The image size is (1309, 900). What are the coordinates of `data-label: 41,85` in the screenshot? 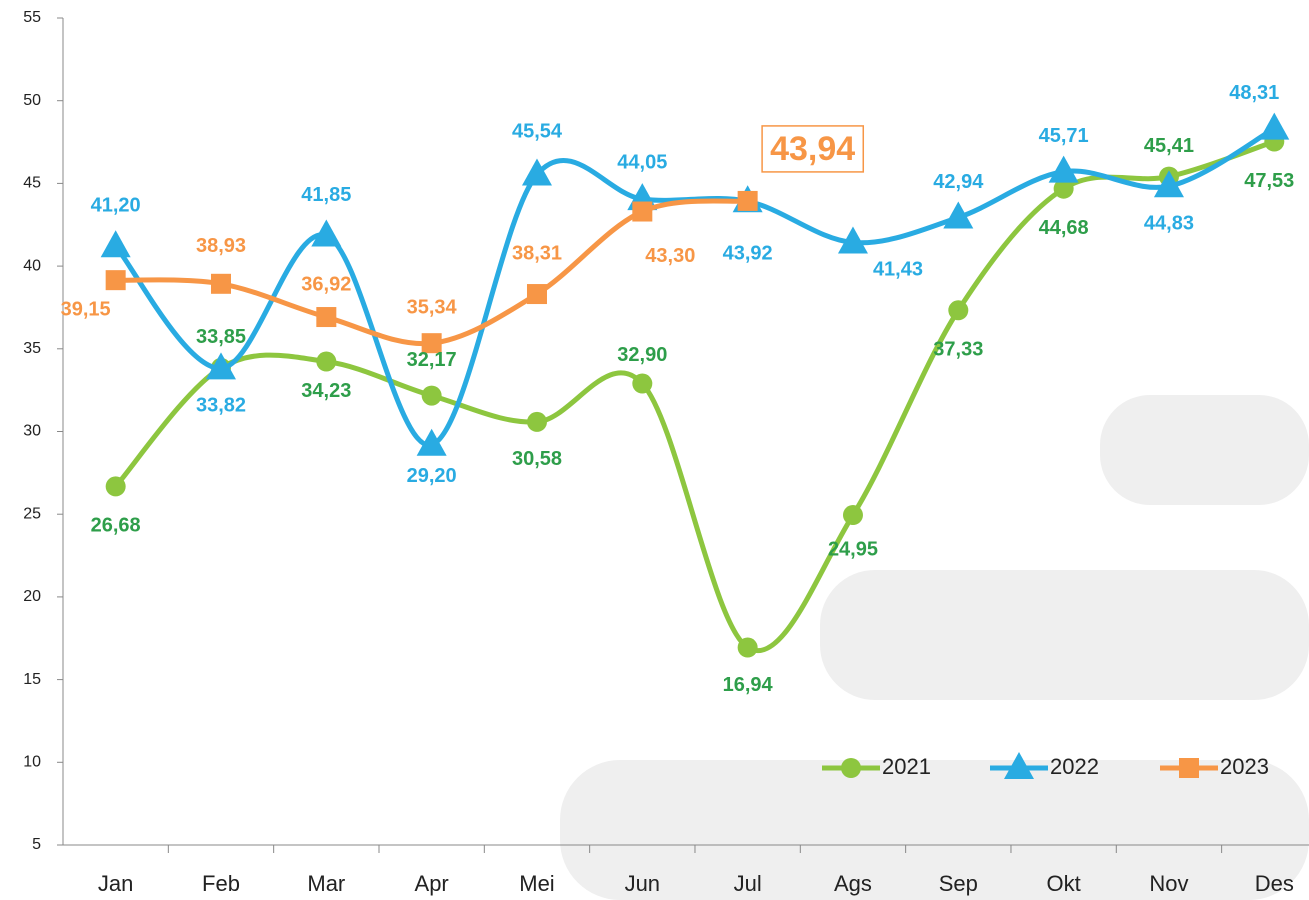 It's located at (326, 195).